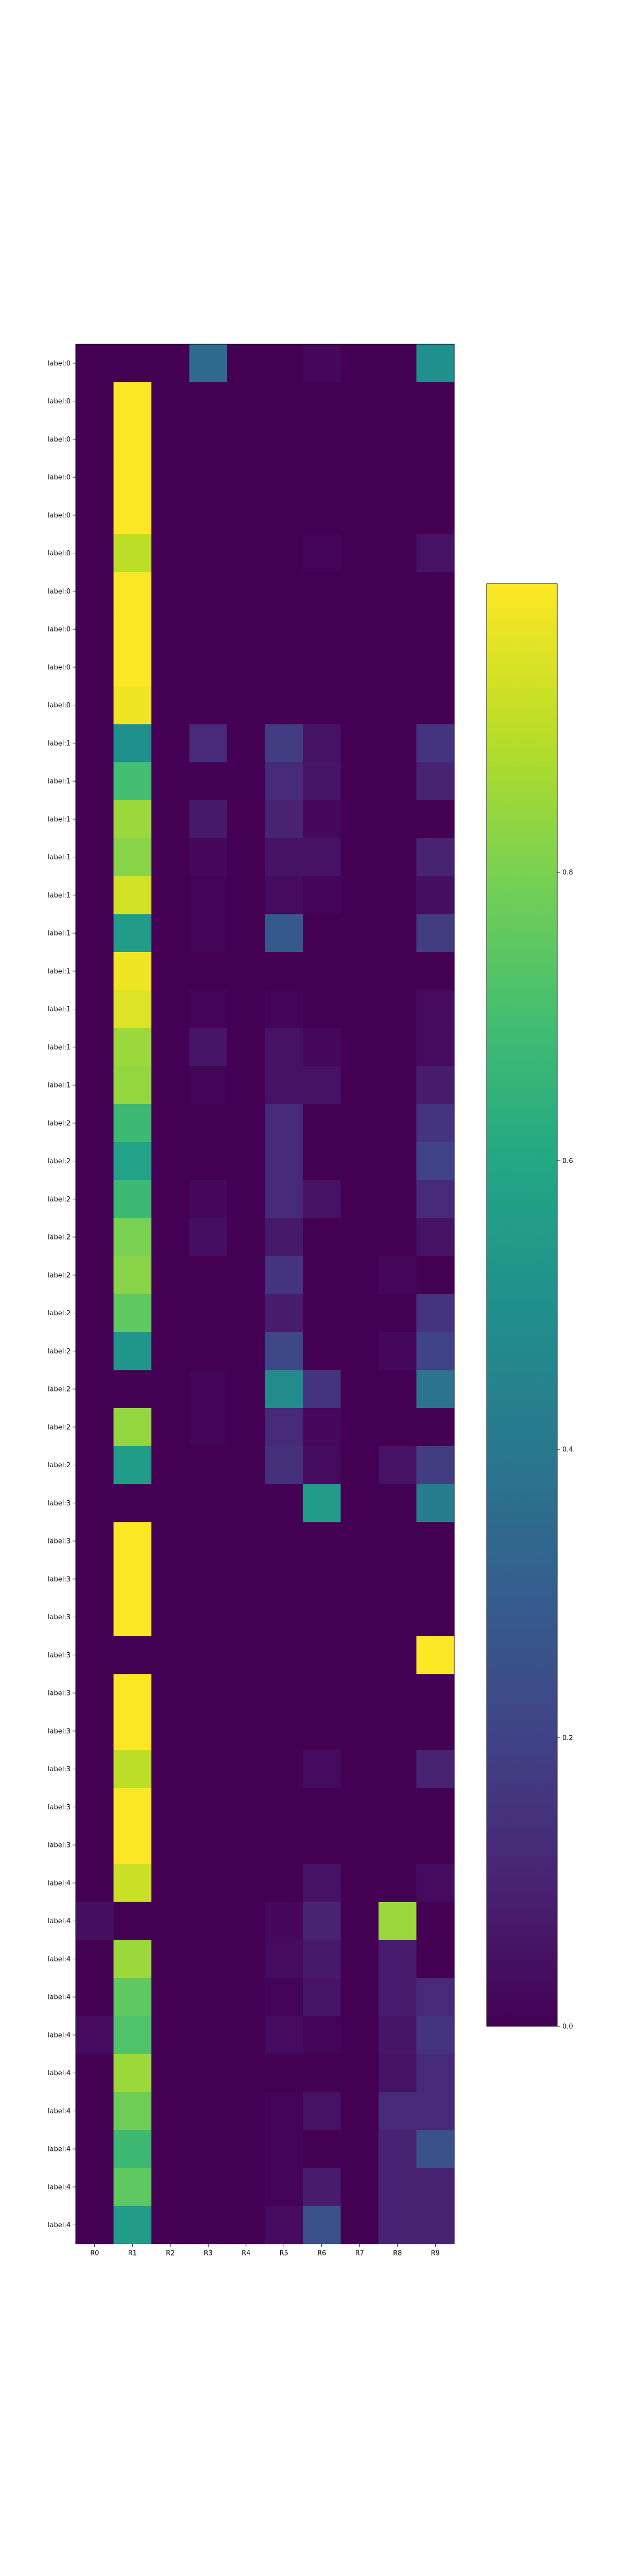 This screenshot has height=2576, width=618. What do you see at coordinates (565, 1450) in the screenshot?
I see `colorbar-ticks: 0.0 0.2 0.4 0.6 0.8` at bounding box center [565, 1450].